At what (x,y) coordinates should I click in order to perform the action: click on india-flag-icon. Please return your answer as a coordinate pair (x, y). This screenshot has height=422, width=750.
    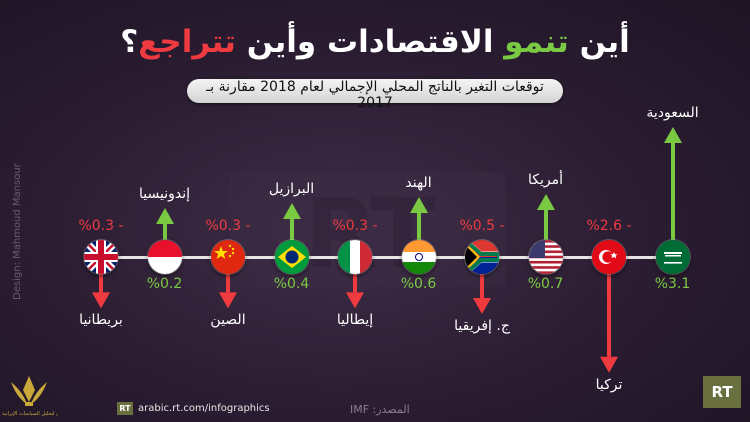
    Looking at the image, I should click on (418, 257).